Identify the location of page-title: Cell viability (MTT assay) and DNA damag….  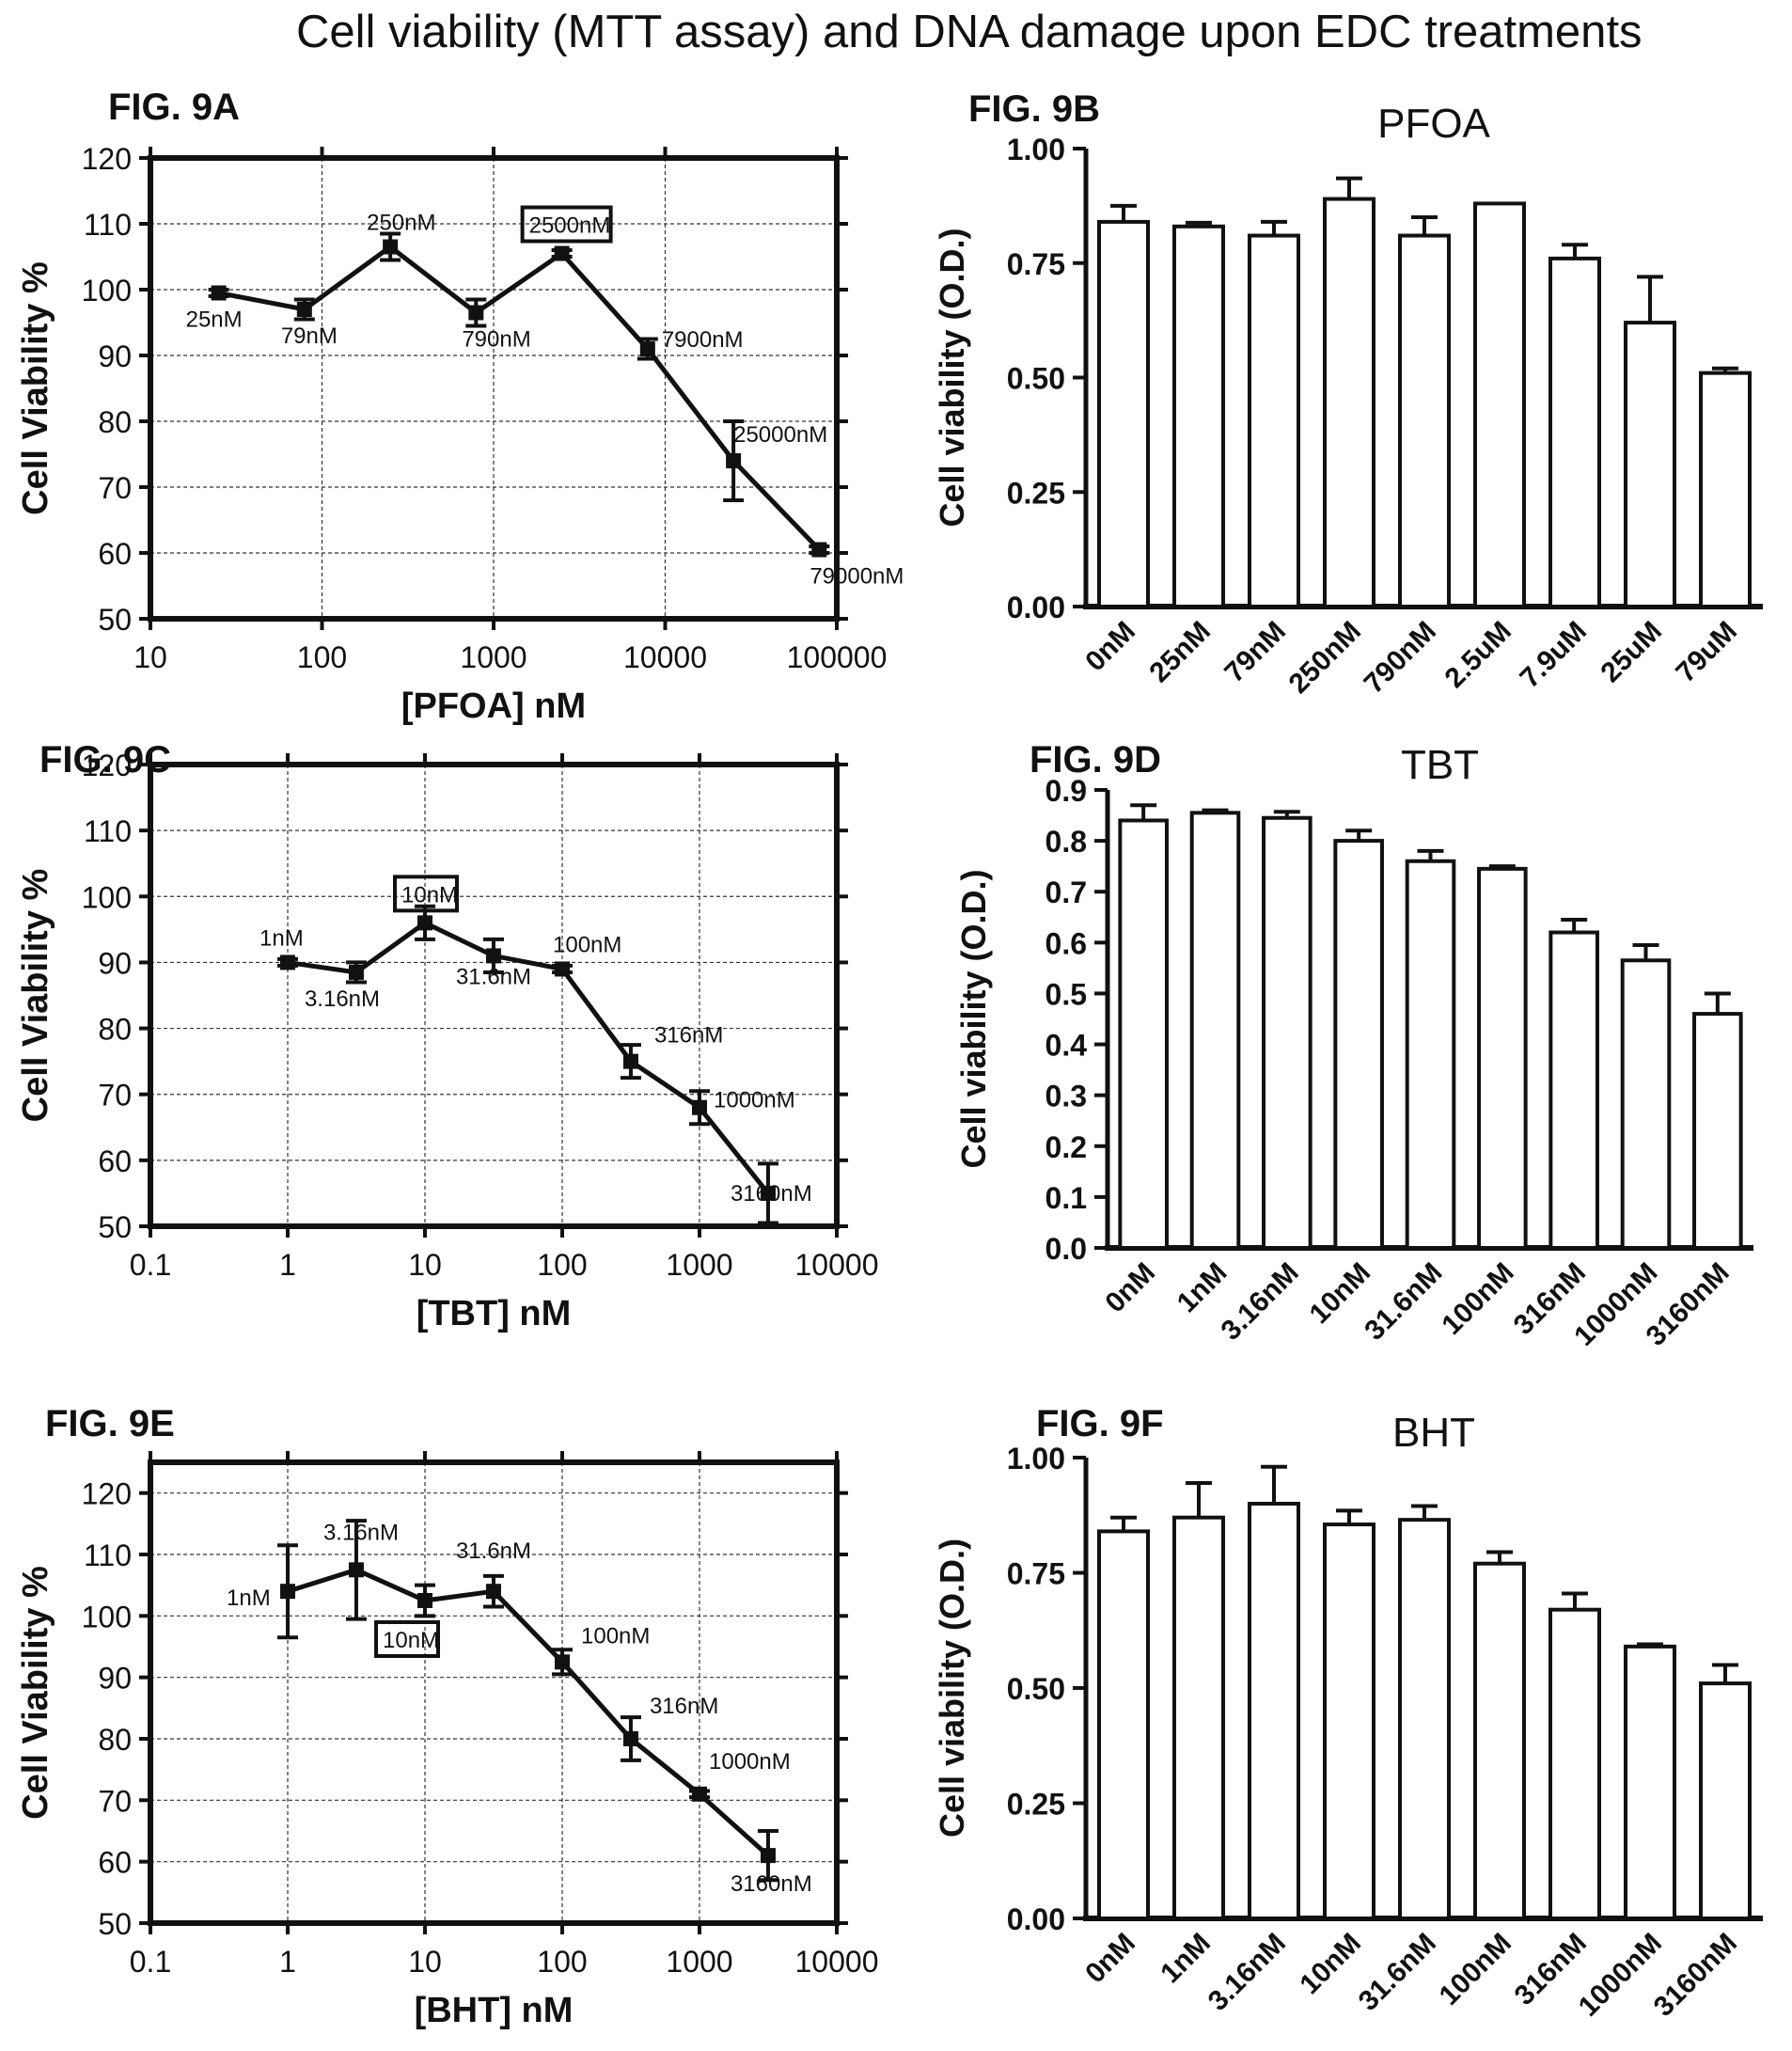
(969, 32).